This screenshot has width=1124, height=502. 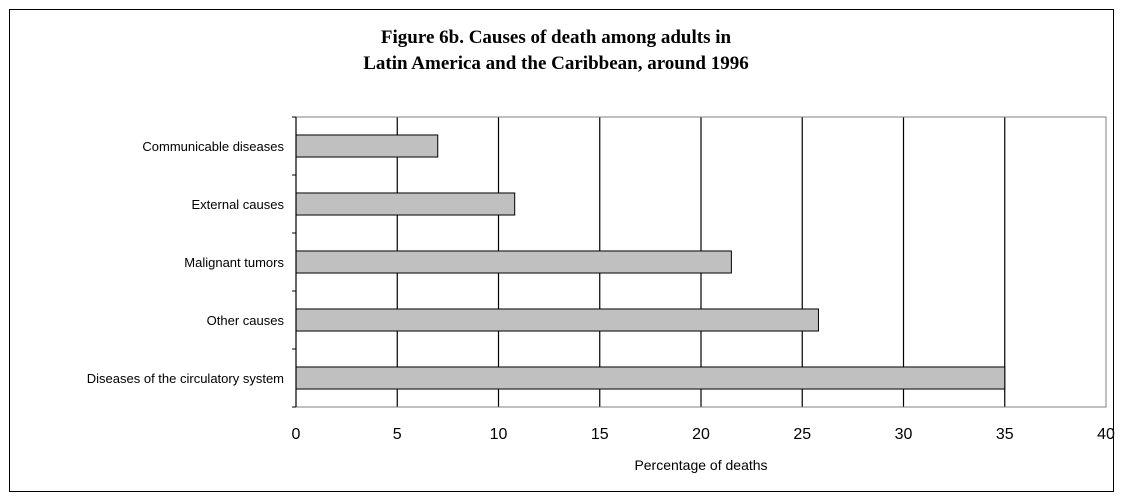 I want to click on category-label-4: Diseases of the circulatory system, so click(x=185, y=378).